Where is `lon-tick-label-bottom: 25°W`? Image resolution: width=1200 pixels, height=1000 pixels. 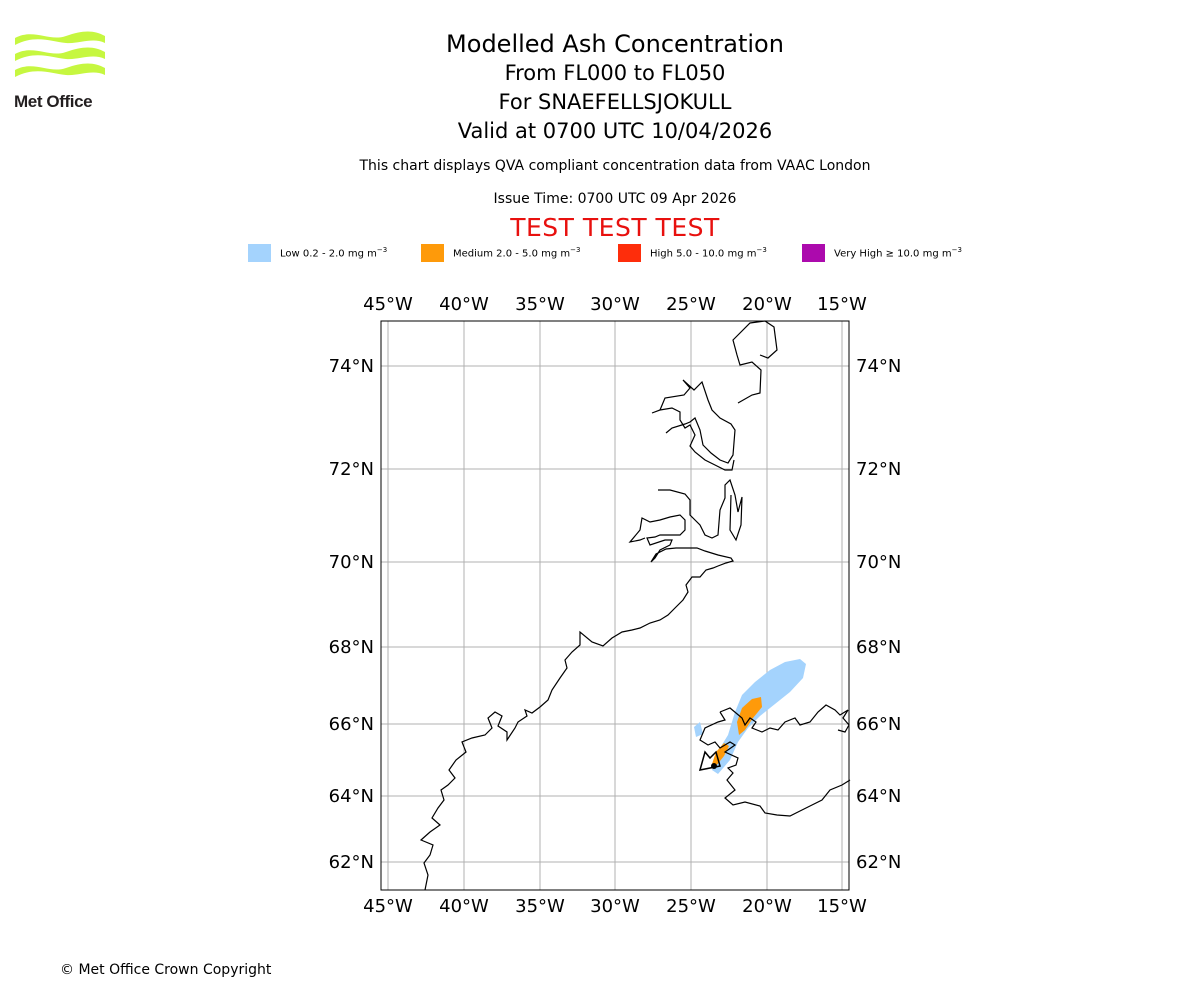 lon-tick-label-bottom: 25°W is located at coordinates (691, 906).